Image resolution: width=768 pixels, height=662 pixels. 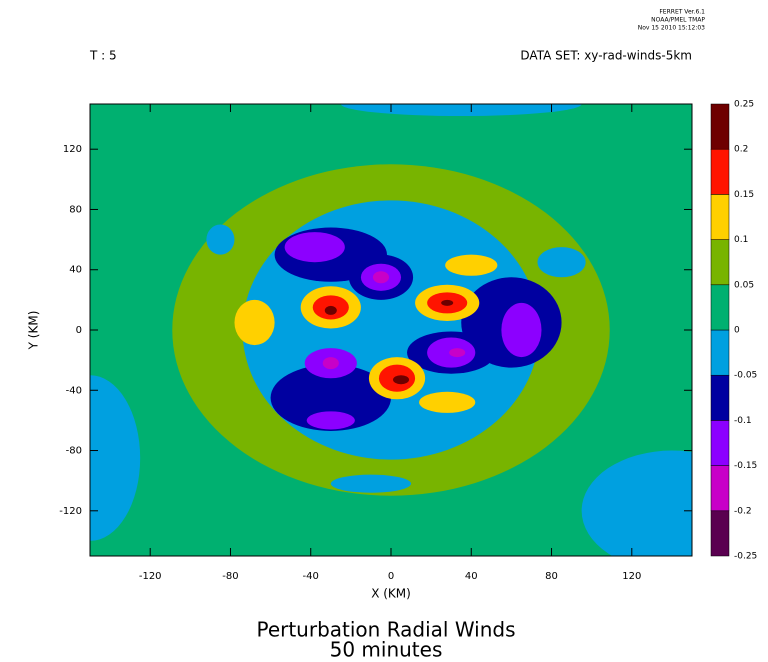 I want to click on chart-title: Perturbation Radial Winds, so click(x=385, y=630).